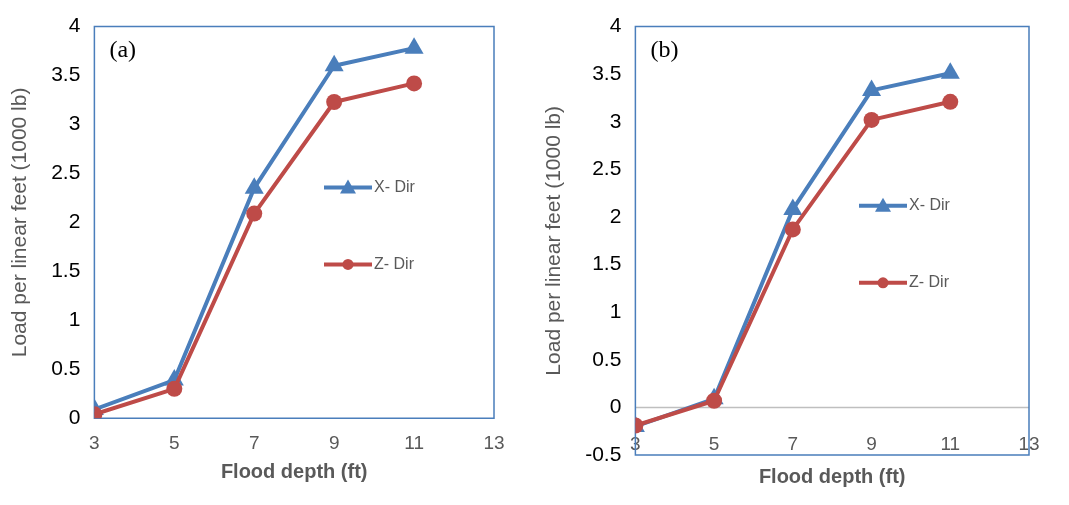 This screenshot has width=1069, height=505. I want to click on annotation: (b), so click(664, 48).